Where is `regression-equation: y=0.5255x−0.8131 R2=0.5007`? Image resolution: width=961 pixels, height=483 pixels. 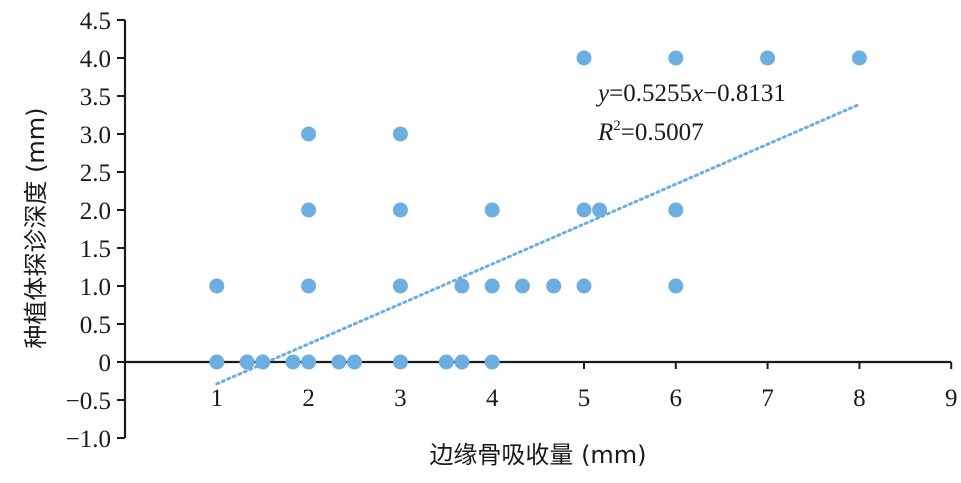 regression-equation: y=0.5255x−0.8131 R2=0.5007 is located at coordinates (690, 113).